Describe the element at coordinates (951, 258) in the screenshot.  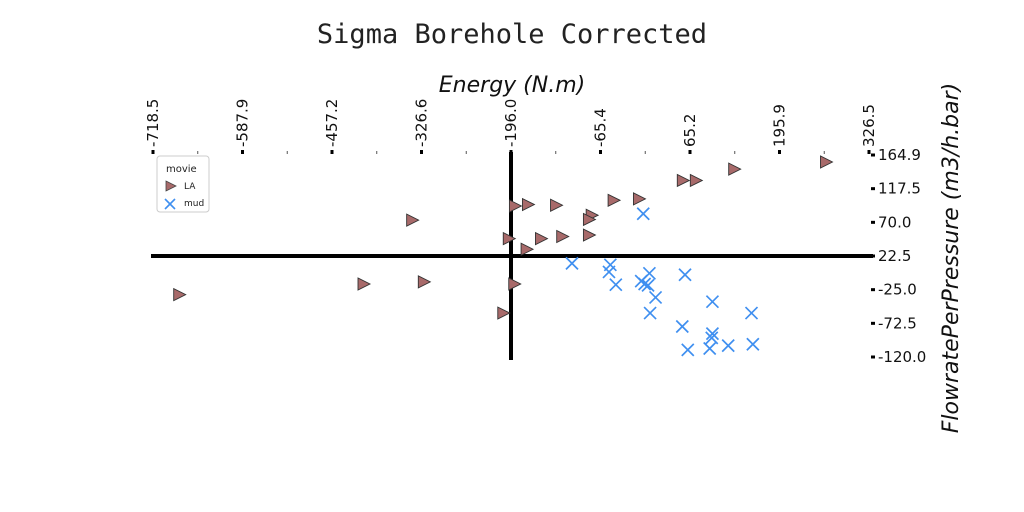
I see `y-axis-label: FlowratePerPressure (m3/h.bar)` at that location.